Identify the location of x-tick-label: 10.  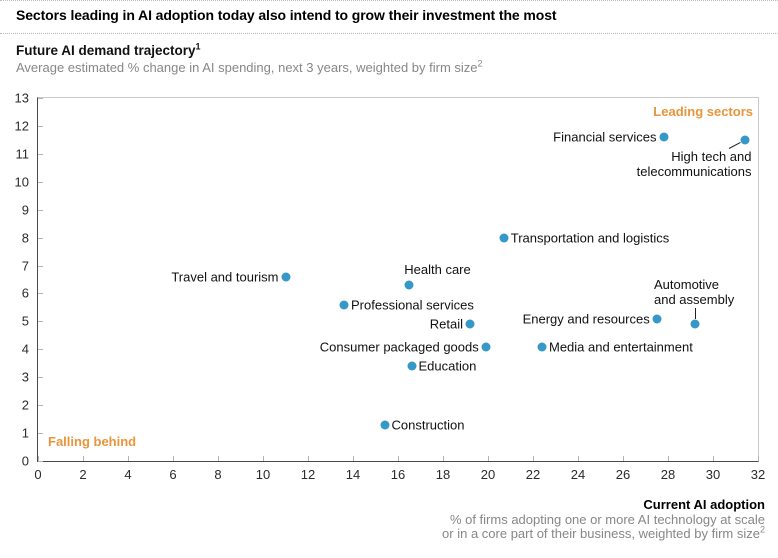
(263, 474).